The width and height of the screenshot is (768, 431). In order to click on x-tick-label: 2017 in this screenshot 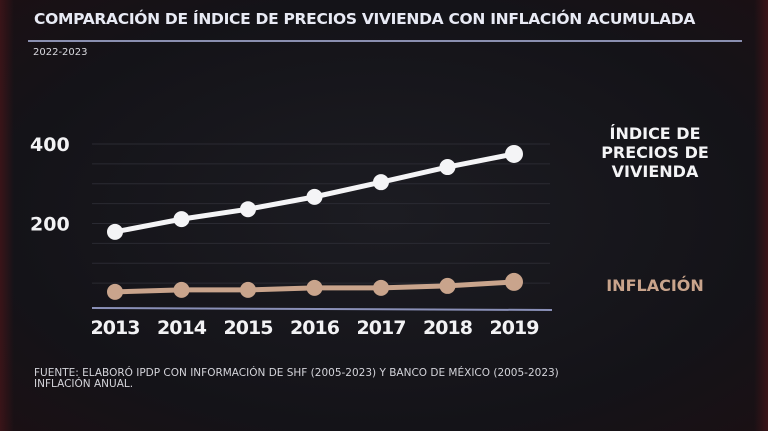, I will do `click(381, 328)`.